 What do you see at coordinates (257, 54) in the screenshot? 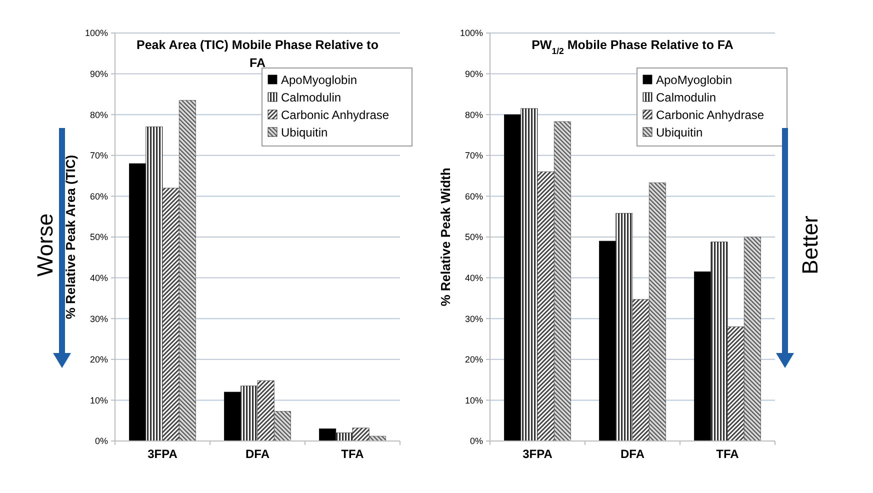
I see `text: Peak Area (TIC) Mobile Phase Relative to FA` at bounding box center [257, 54].